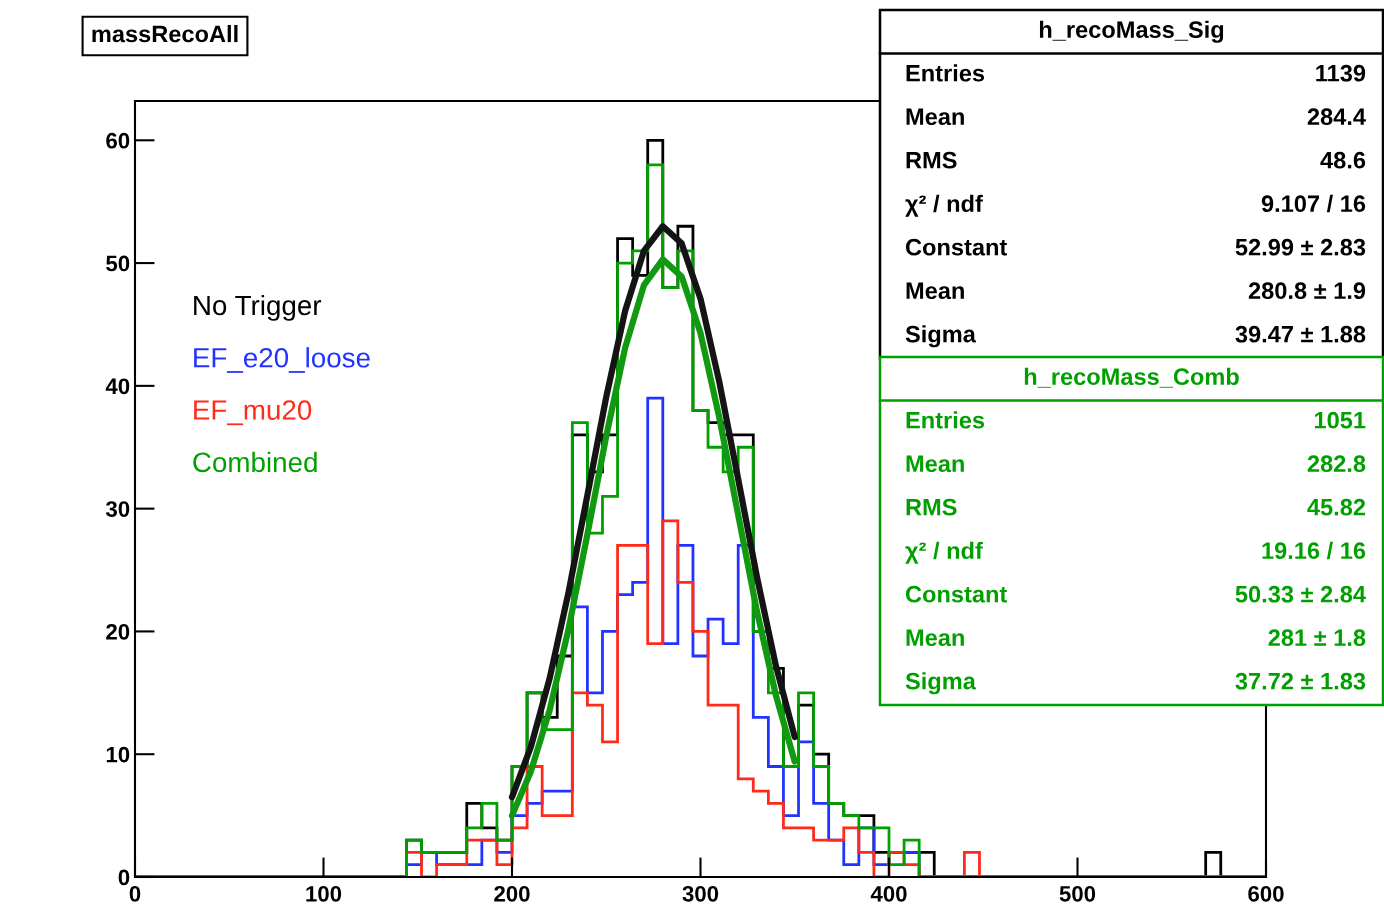 The height and width of the screenshot is (912, 1384). Describe the element at coordinates (1131, 31) in the screenshot. I see `text: h_recoMass_Sig` at that location.